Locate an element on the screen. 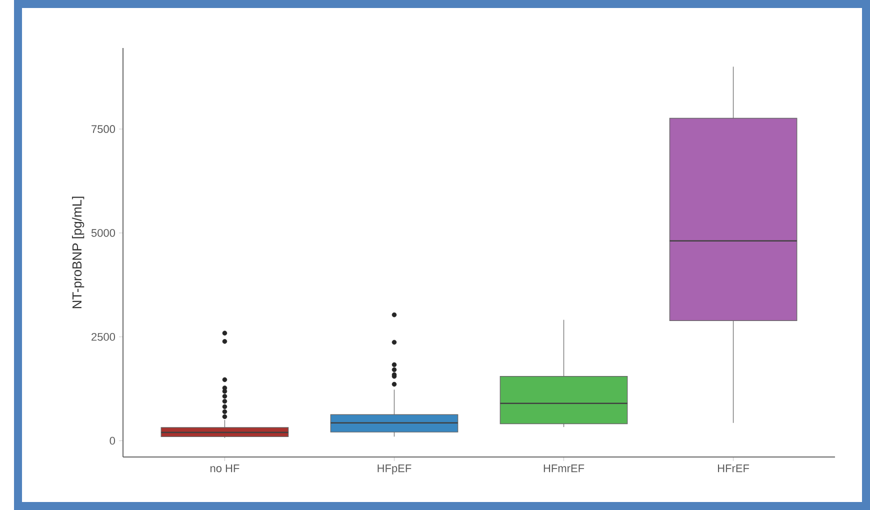  x-tick-label: no HF is located at coordinates (225, 468).